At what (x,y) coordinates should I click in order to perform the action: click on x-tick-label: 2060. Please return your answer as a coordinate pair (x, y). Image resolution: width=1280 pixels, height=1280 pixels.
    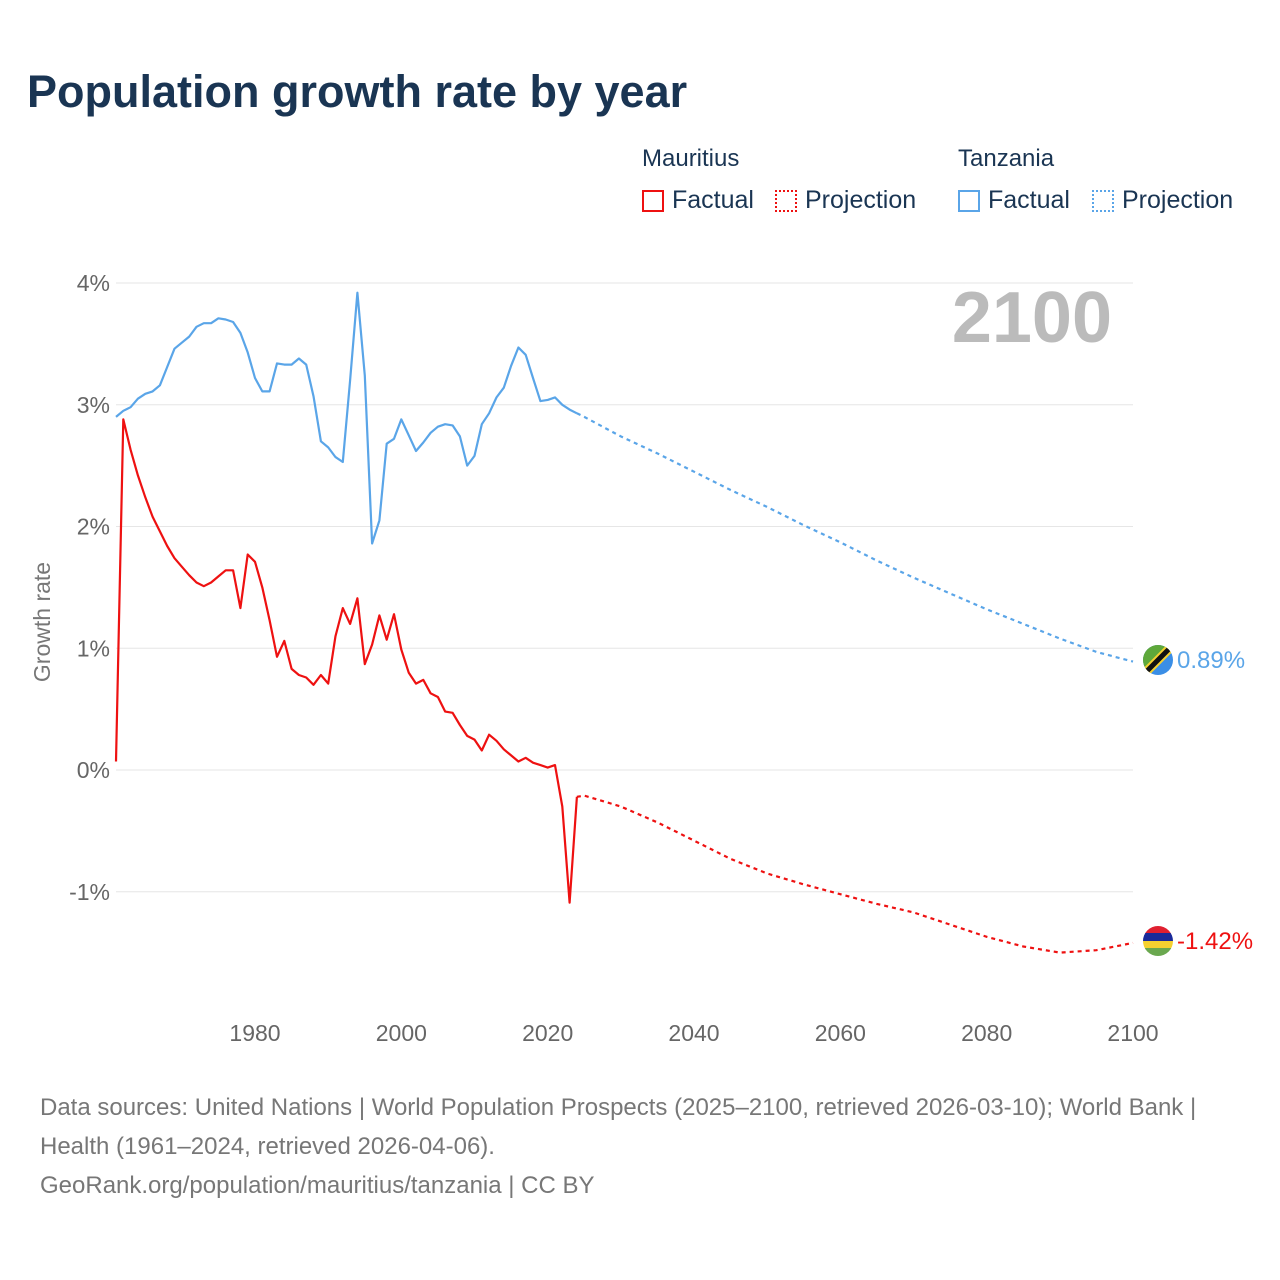
    Looking at the image, I should click on (840, 1033).